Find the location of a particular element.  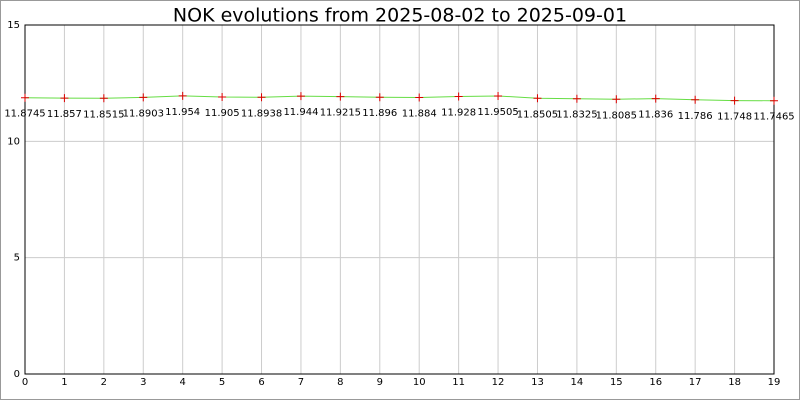

x-tick-label: 0 is located at coordinates (25, 382).